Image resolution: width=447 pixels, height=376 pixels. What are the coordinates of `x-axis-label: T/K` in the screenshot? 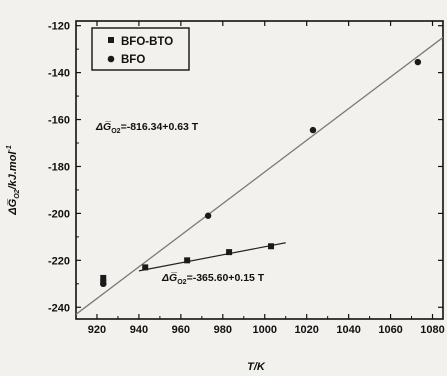 It's located at (256, 366).